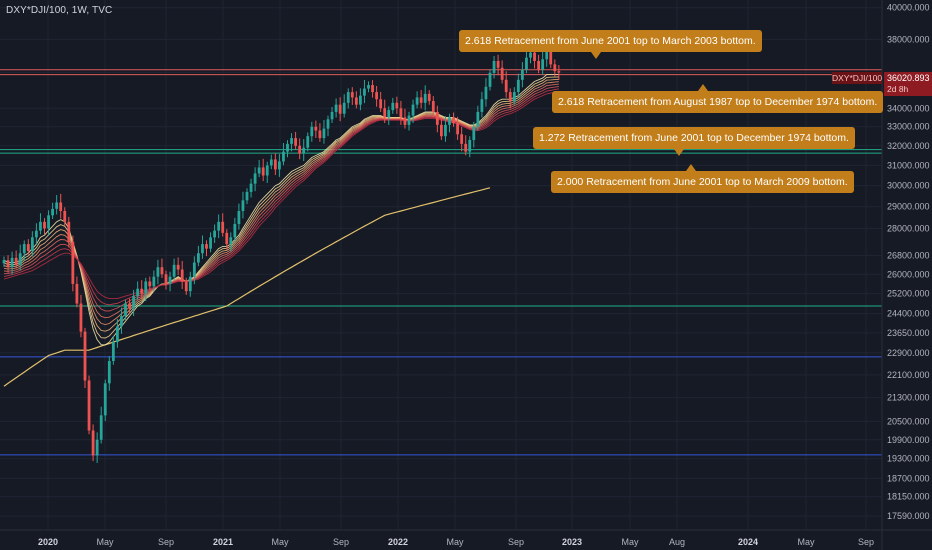  What do you see at coordinates (630, 542) in the screenshot?
I see `x-tick-label-10: May` at bounding box center [630, 542].